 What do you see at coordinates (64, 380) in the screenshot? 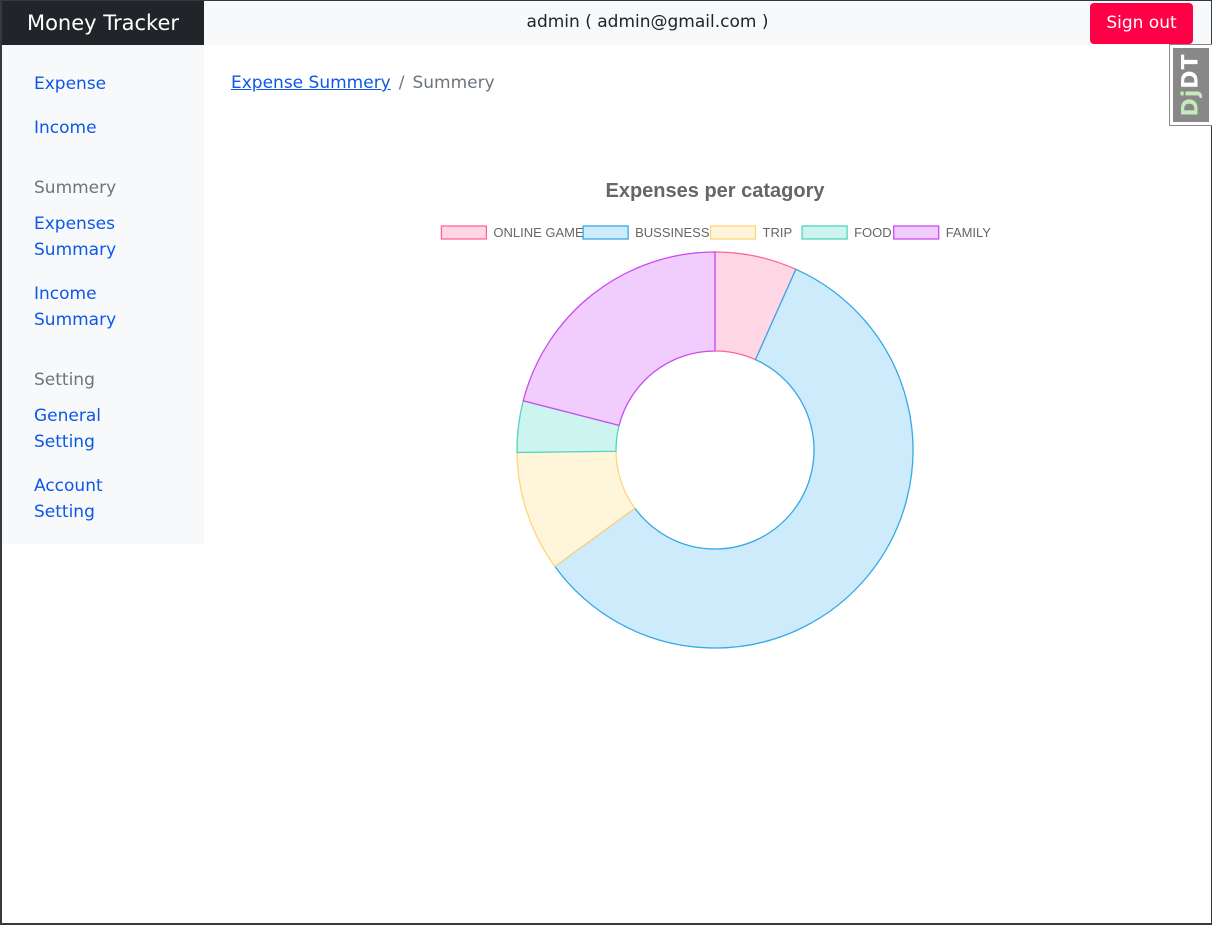
I see `sidebar-heading-setting: Setting` at bounding box center [64, 380].